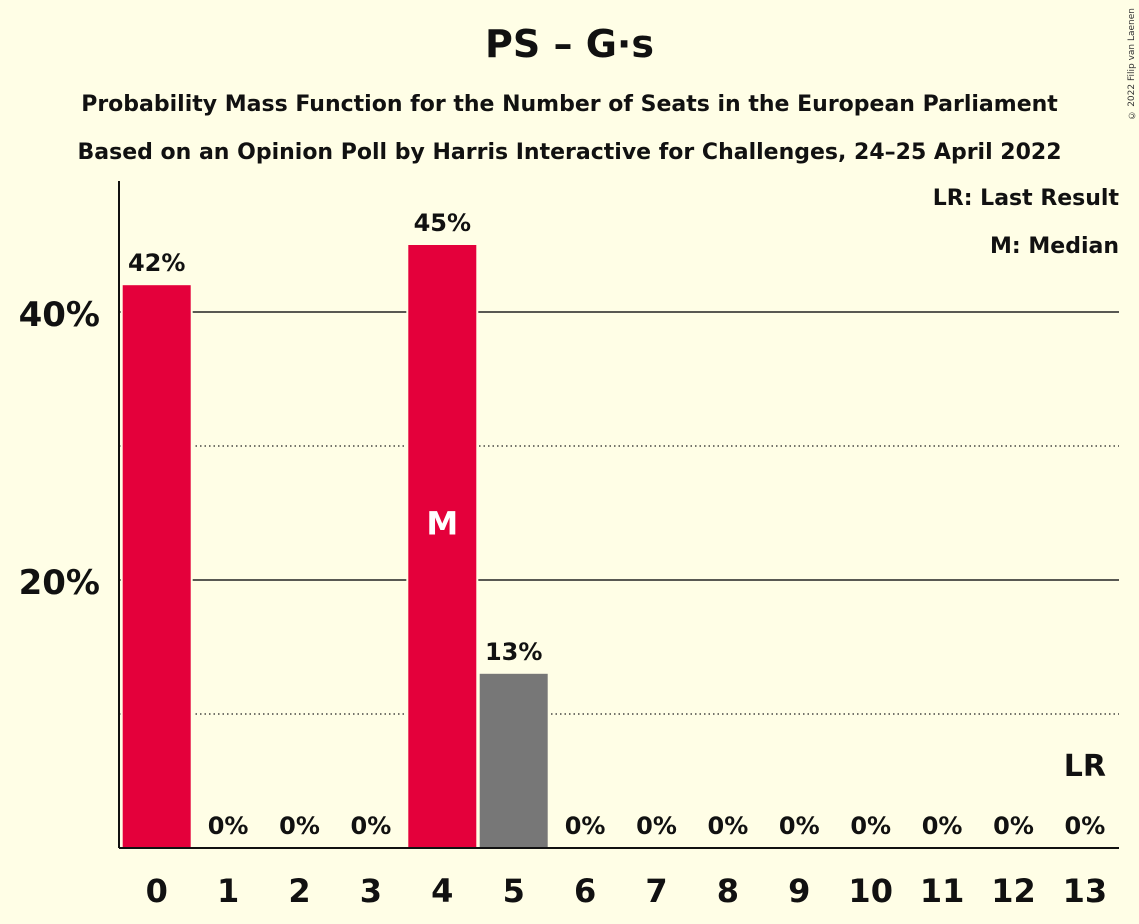 The height and width of the screenshot is (924, 1139). Describe the element at coordinates (1085, 766) in the screenshot. I see `last-result-marker: LR` at that location.